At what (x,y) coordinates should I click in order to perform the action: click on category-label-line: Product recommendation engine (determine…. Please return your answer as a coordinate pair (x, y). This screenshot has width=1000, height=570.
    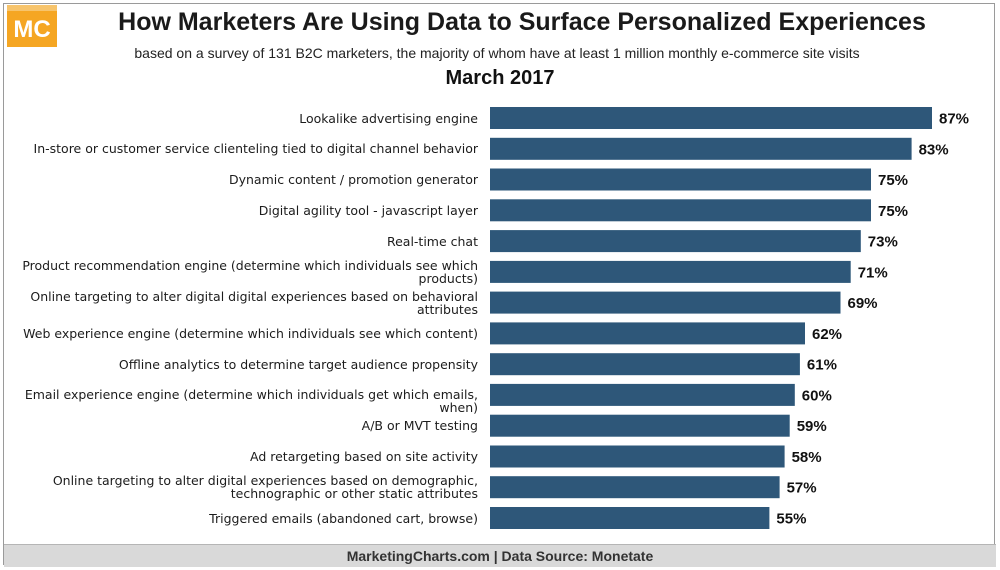
    Looking at the image, I should click on (250, 265).